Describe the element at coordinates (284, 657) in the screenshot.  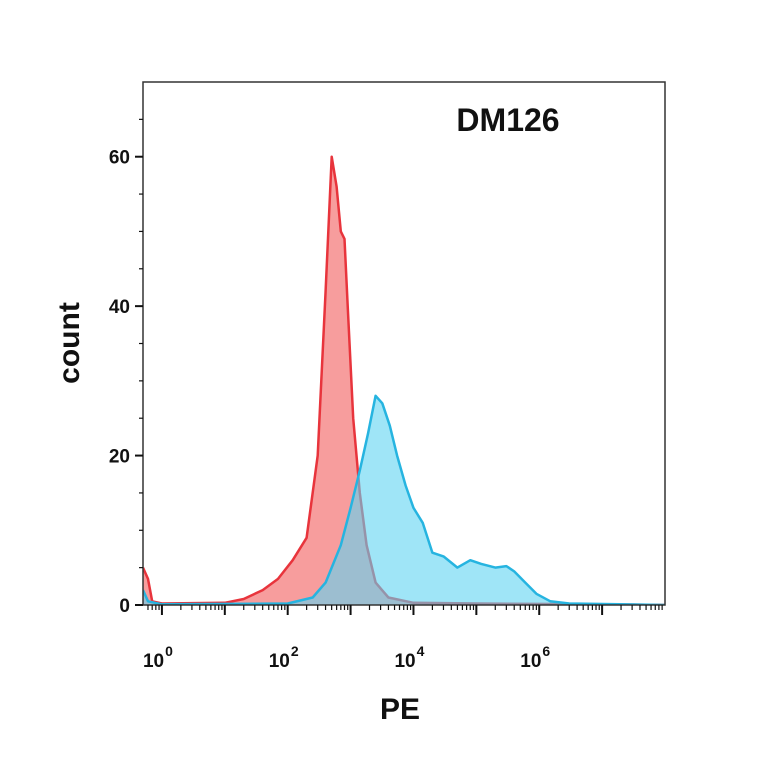
I see `x-tick-label: 10²` at that location.